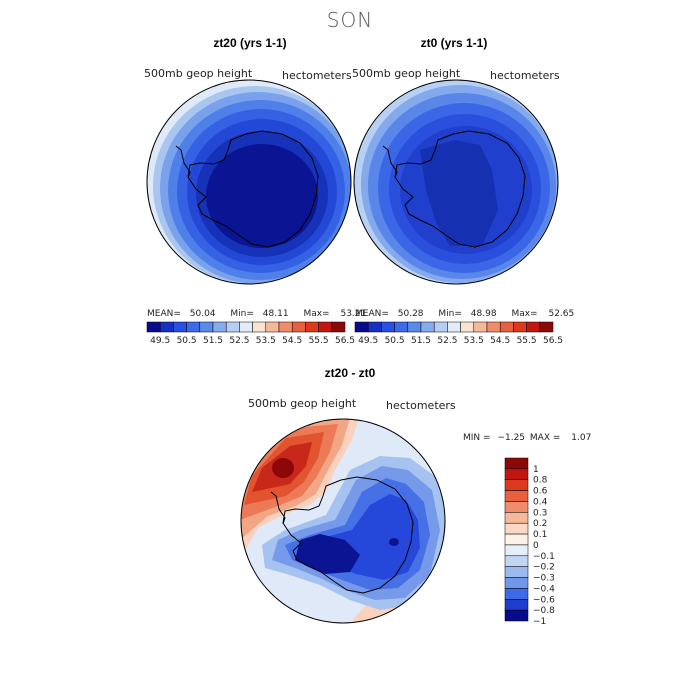 This screenshot has height=700, width=700. What do you see at coordinates (213, 341) in the screenshot?
I see `panel1-colorbar-tick-label: 51.5` at bounding box center [213, 341].